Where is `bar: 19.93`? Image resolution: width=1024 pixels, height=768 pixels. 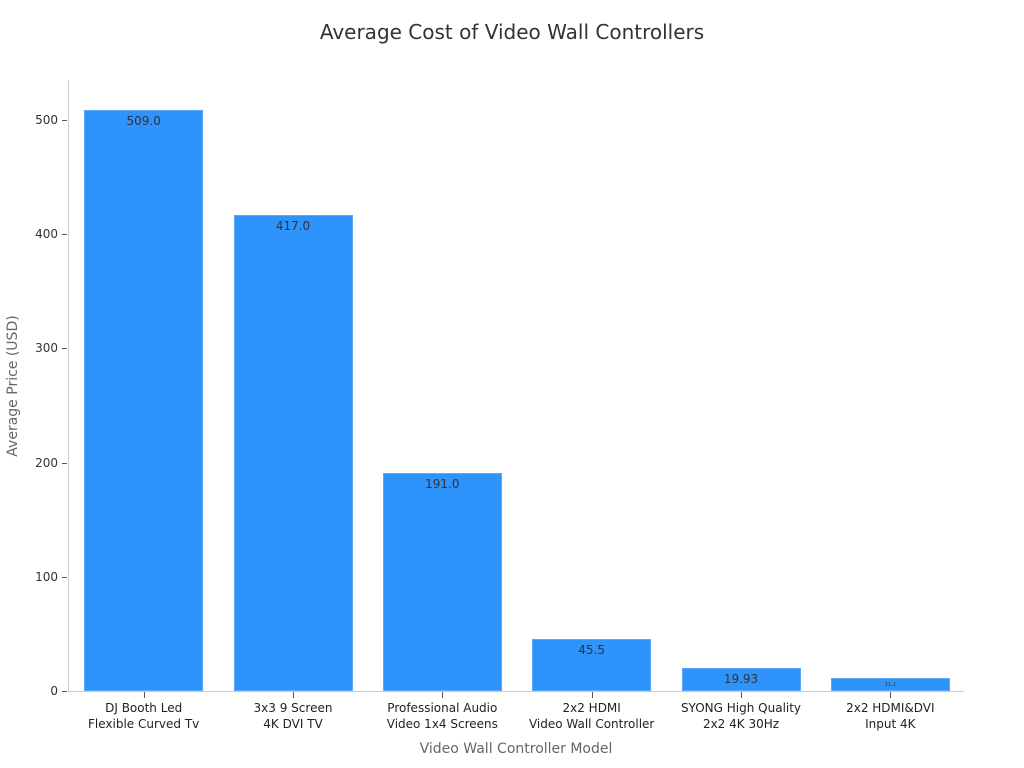
bar: 19.93 is located at coordinates (741, 679).